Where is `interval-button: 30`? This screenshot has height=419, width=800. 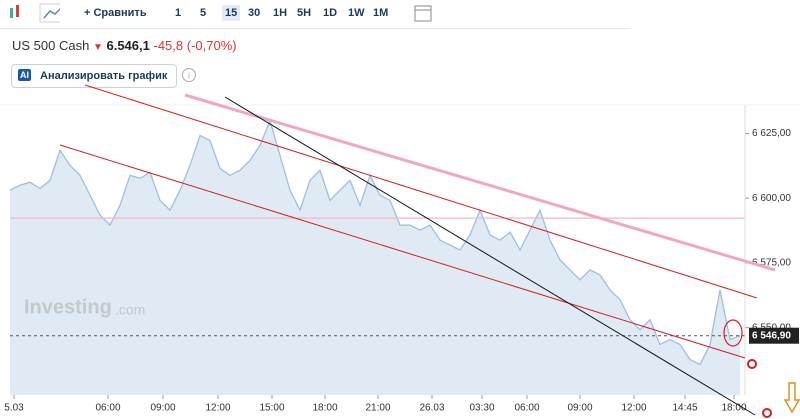 interval-button: 30 is located at coordinates (254, 13).